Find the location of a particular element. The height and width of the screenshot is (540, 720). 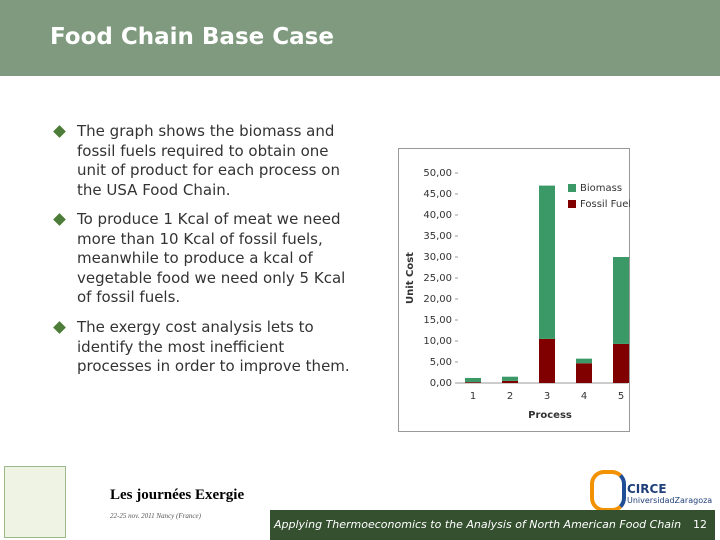

y-tick-label: 25,00 is located at coordinates (437, 278).